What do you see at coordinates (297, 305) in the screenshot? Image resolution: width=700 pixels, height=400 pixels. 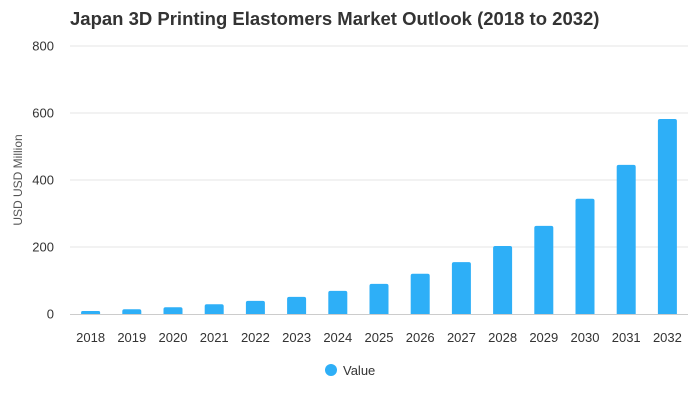 I see `bar-2023` at bounding box center [297, 305].